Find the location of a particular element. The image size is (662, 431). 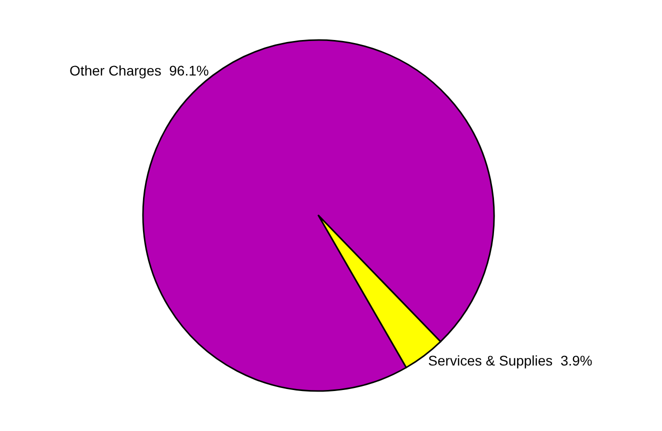

slice-label: Other Charges 96.1% is located at coordinates (139, 70).